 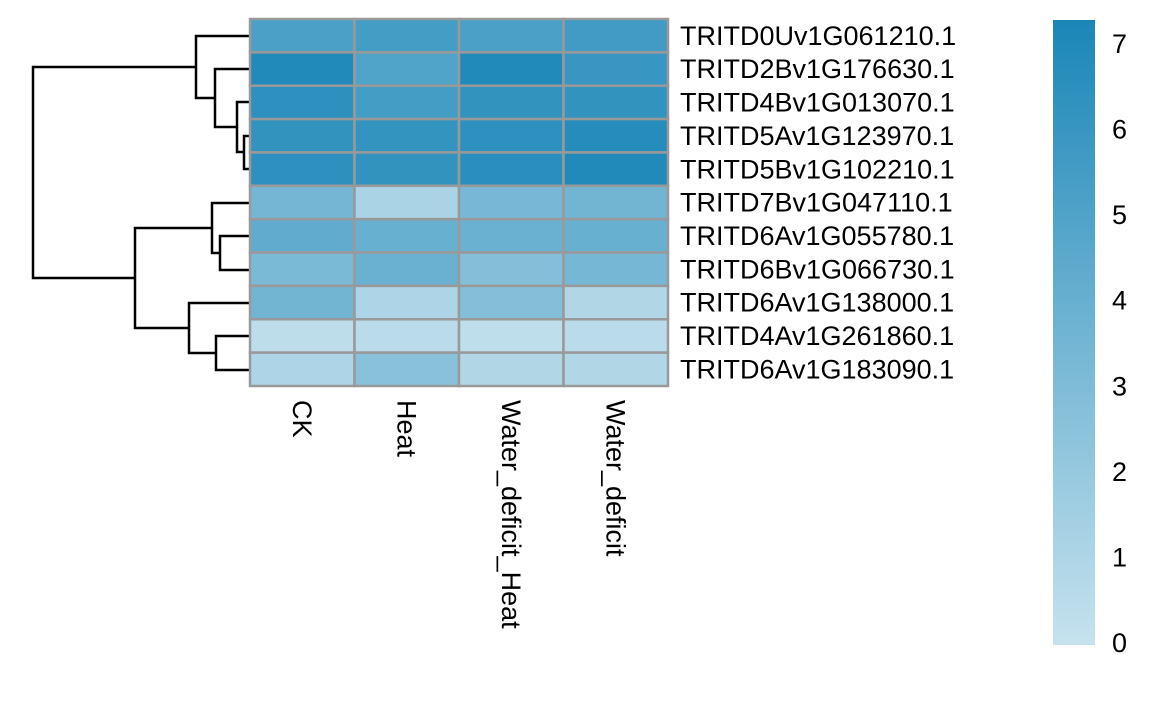 What do you see at coordinates (616, 478) in the screenshot?
I see `column-label: Water_deficit` at bounding box center [616, 478].